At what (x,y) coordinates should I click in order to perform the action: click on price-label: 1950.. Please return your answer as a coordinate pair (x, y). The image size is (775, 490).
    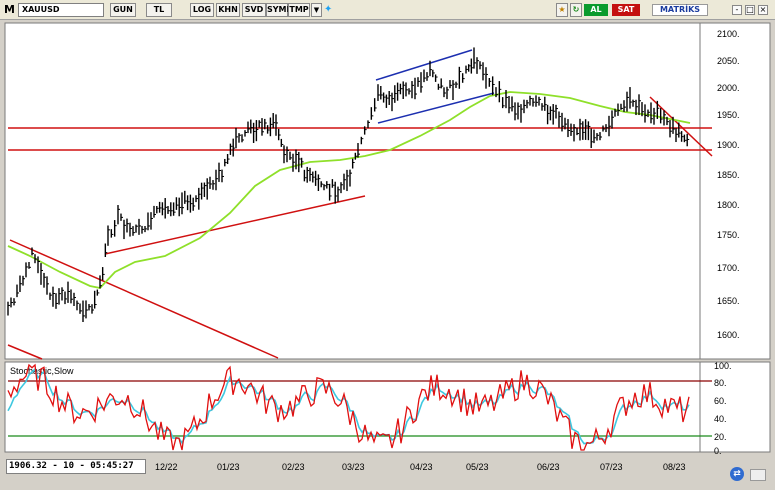
    Looking at the image, I should click on (728, 115).